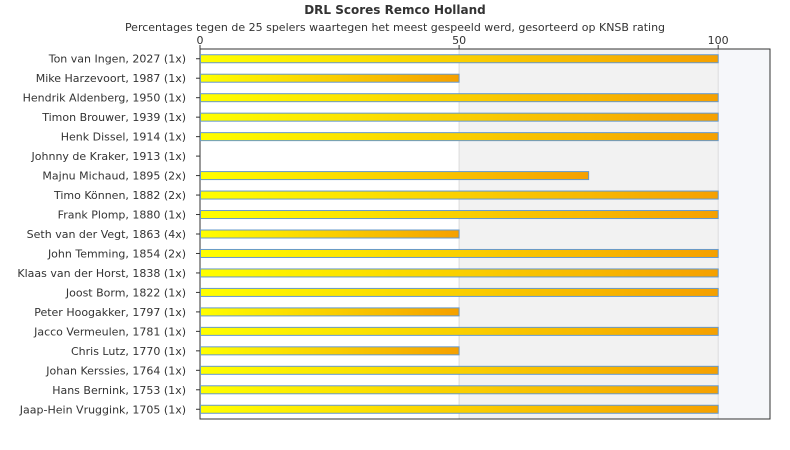 The height and width of the screenshot is (450, 790). What do you see at coordinates (122, 215) in the screenshot?
I see `category-label: Frank Plomp, 1880 (1x)` at bounding box center [122, 215].